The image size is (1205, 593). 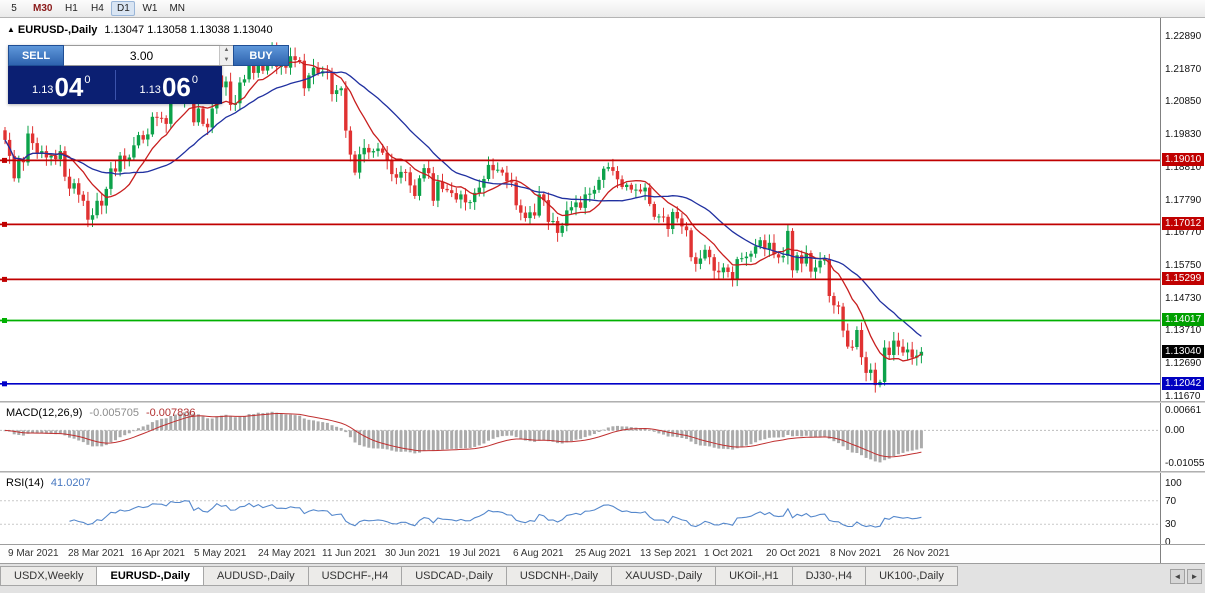 I want to click on date-axis-label: 8 Nov 2021, so click(x=856, y=553).